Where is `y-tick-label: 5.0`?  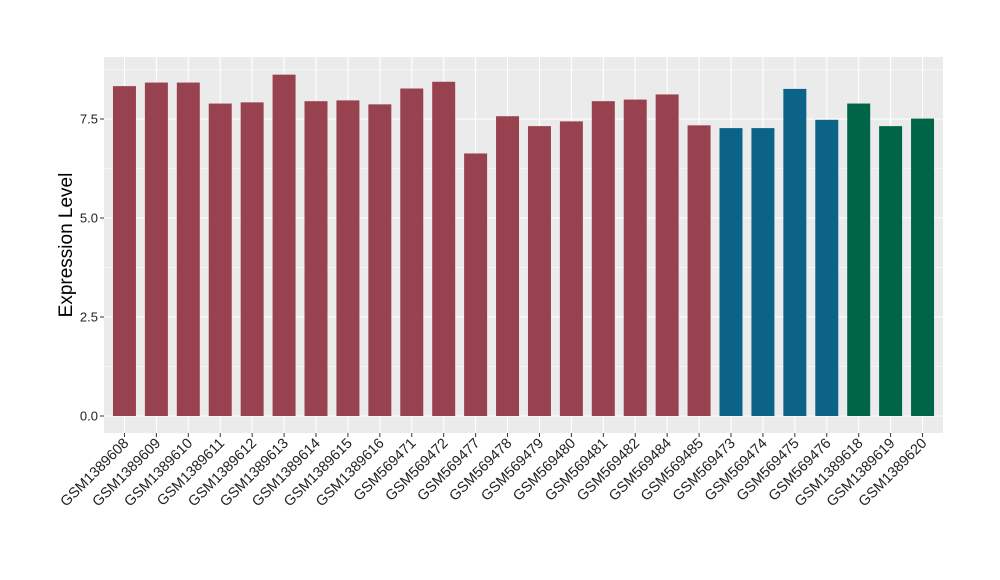
y-tick-label: 5.0 is located at coordinates (89, 218).